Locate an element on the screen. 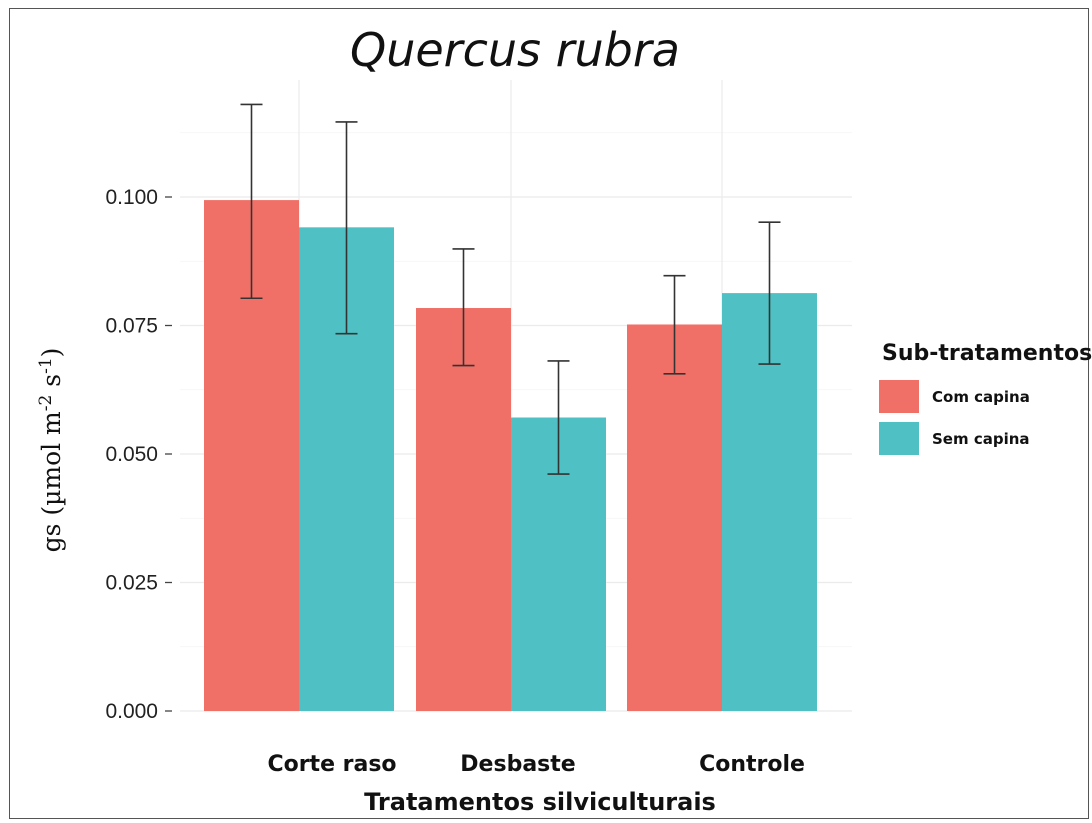 Image resolution: width=1092 pixels, height=823 pixels. x-axis: Corte raso Desbaste Controle is located at coordinates (536, 764).